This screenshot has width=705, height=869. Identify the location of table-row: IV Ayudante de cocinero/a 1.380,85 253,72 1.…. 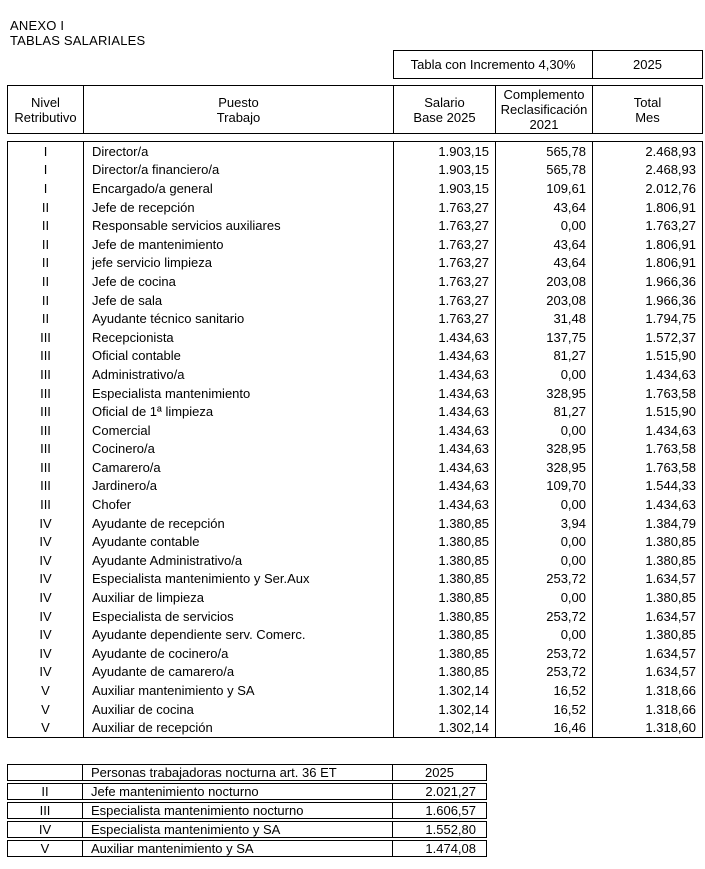
(355, 653).